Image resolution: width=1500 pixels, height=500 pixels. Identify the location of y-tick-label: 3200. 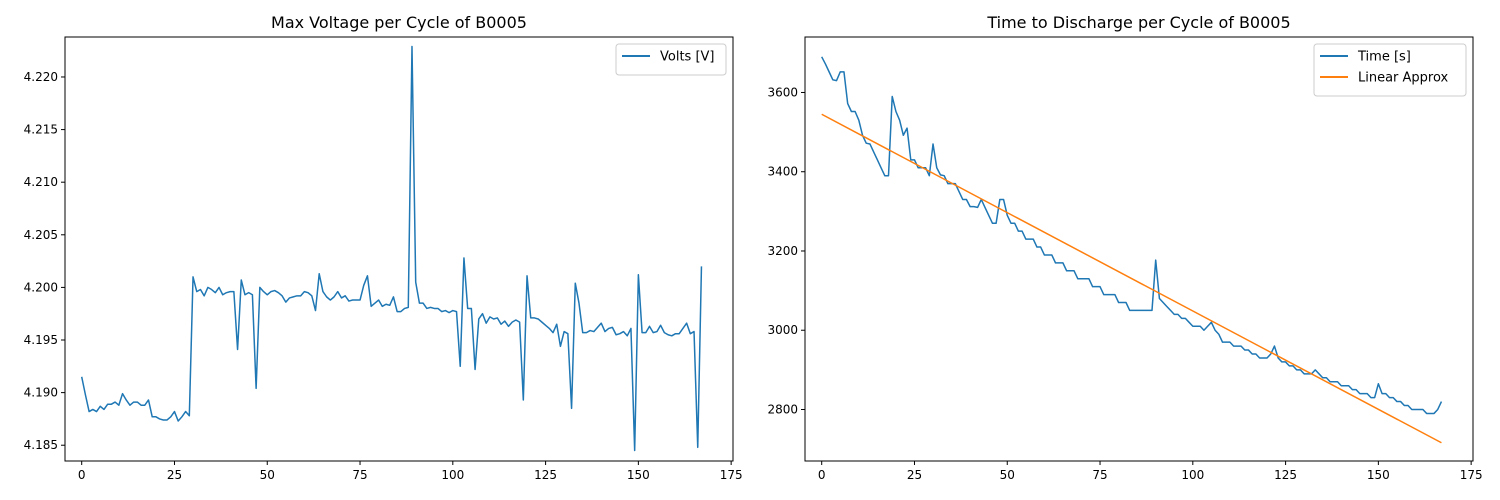
(782, 251).